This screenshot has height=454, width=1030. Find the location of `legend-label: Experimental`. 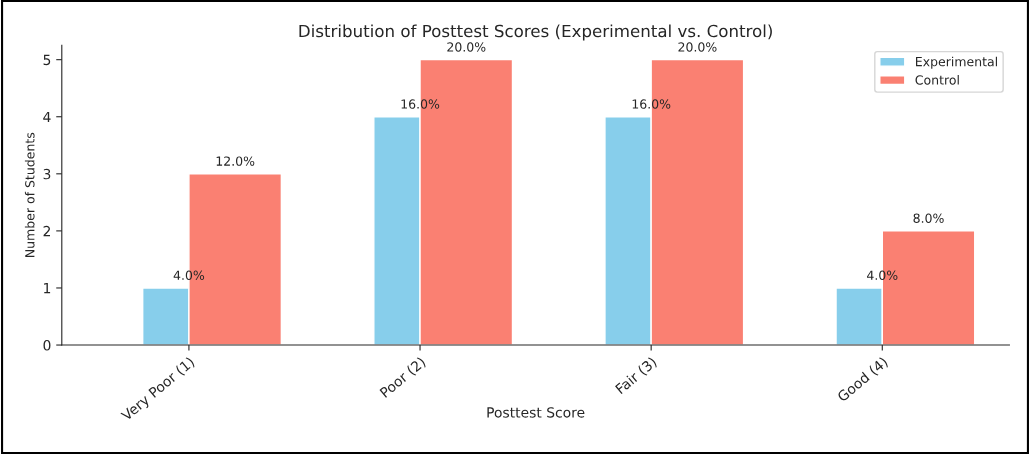

legend-label: Experimental is located at coordinates (956, 62).